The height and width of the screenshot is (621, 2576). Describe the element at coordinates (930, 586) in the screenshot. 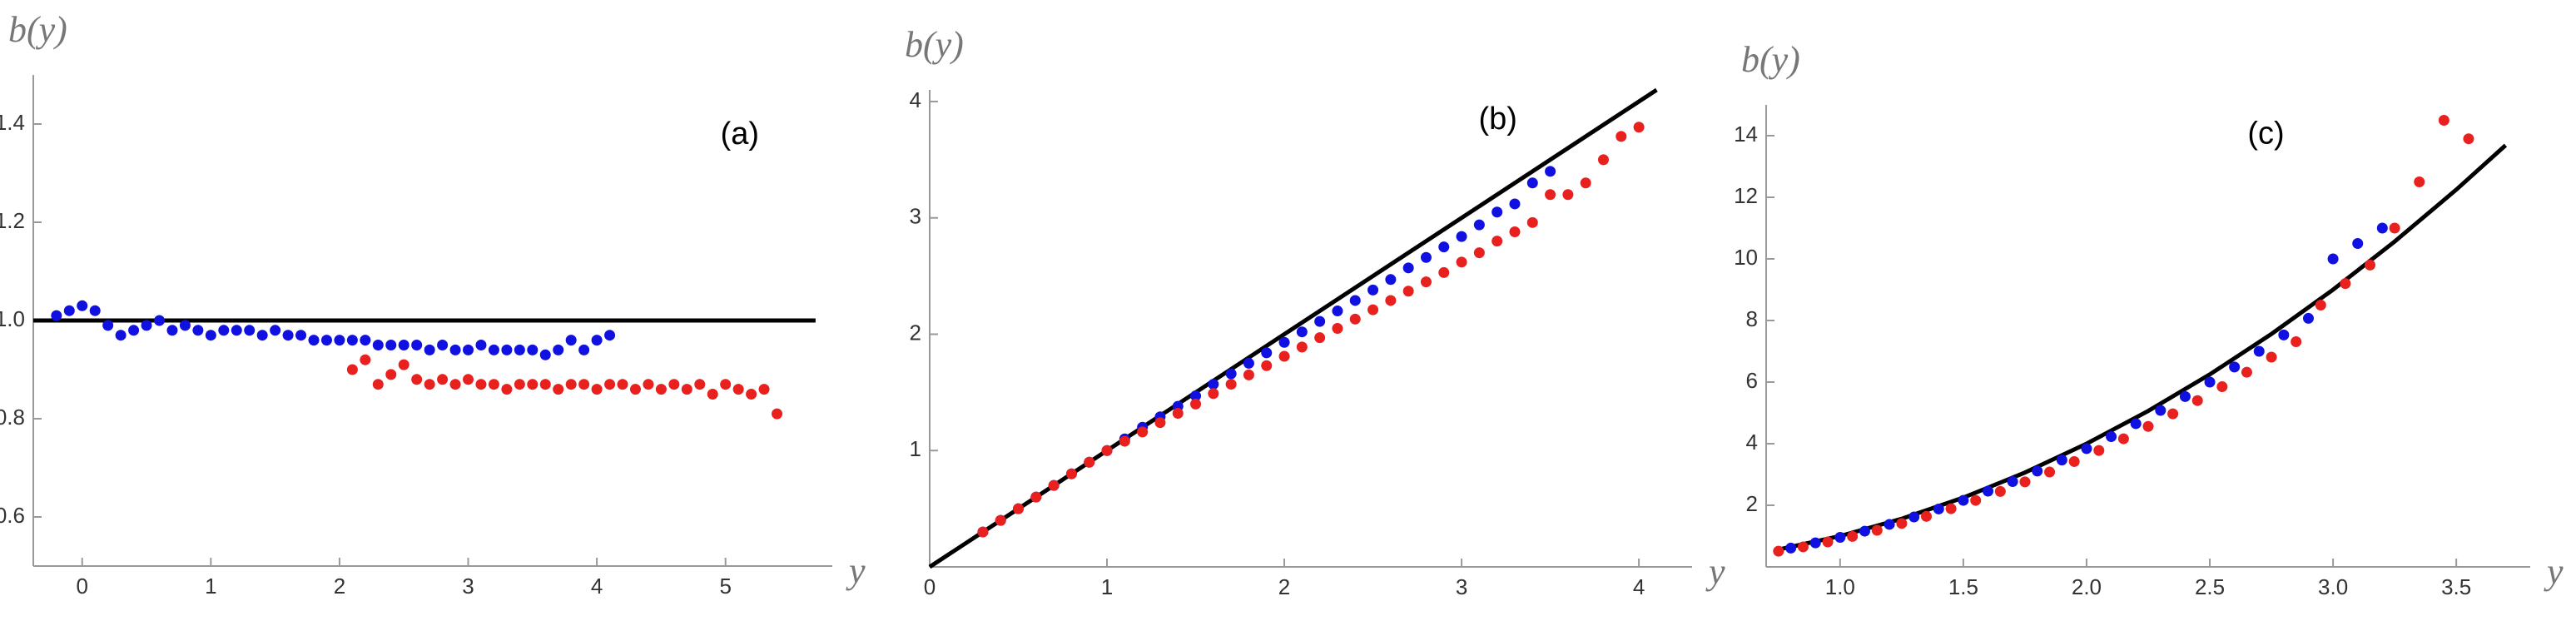

I see `x-tick-label: 0` at that location.